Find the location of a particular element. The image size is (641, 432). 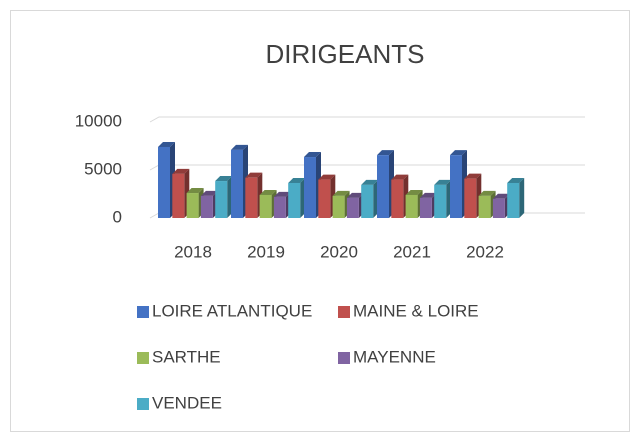

legend-label: SARTHE is located at coordinates (186, 356).